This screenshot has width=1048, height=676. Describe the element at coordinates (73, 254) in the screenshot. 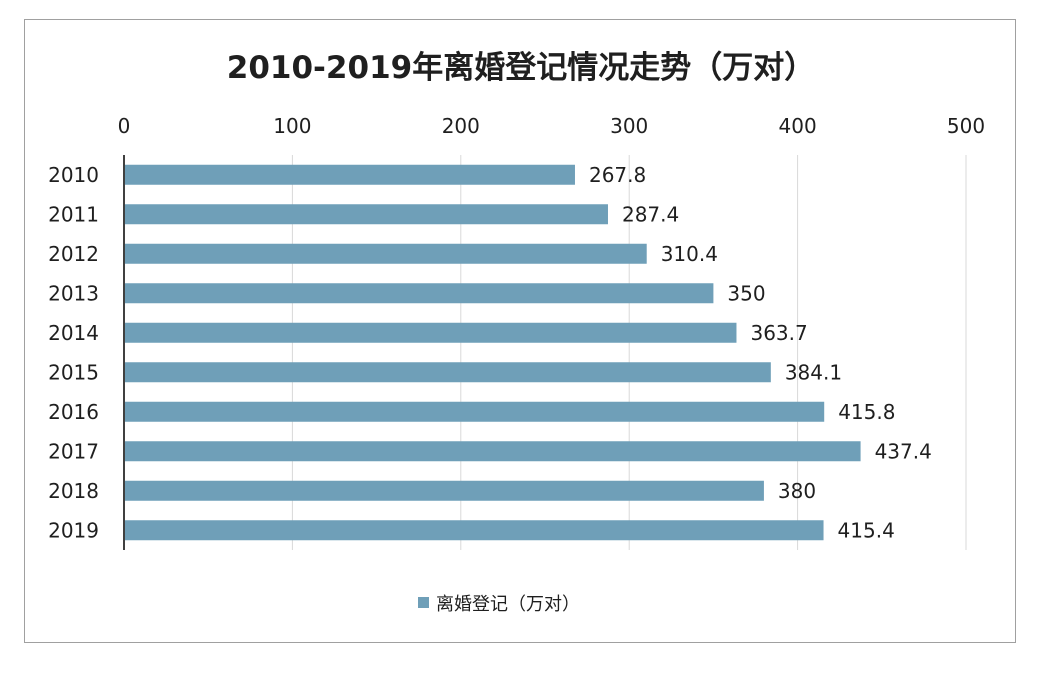

I see `category-tick-label: 2012` at that location.